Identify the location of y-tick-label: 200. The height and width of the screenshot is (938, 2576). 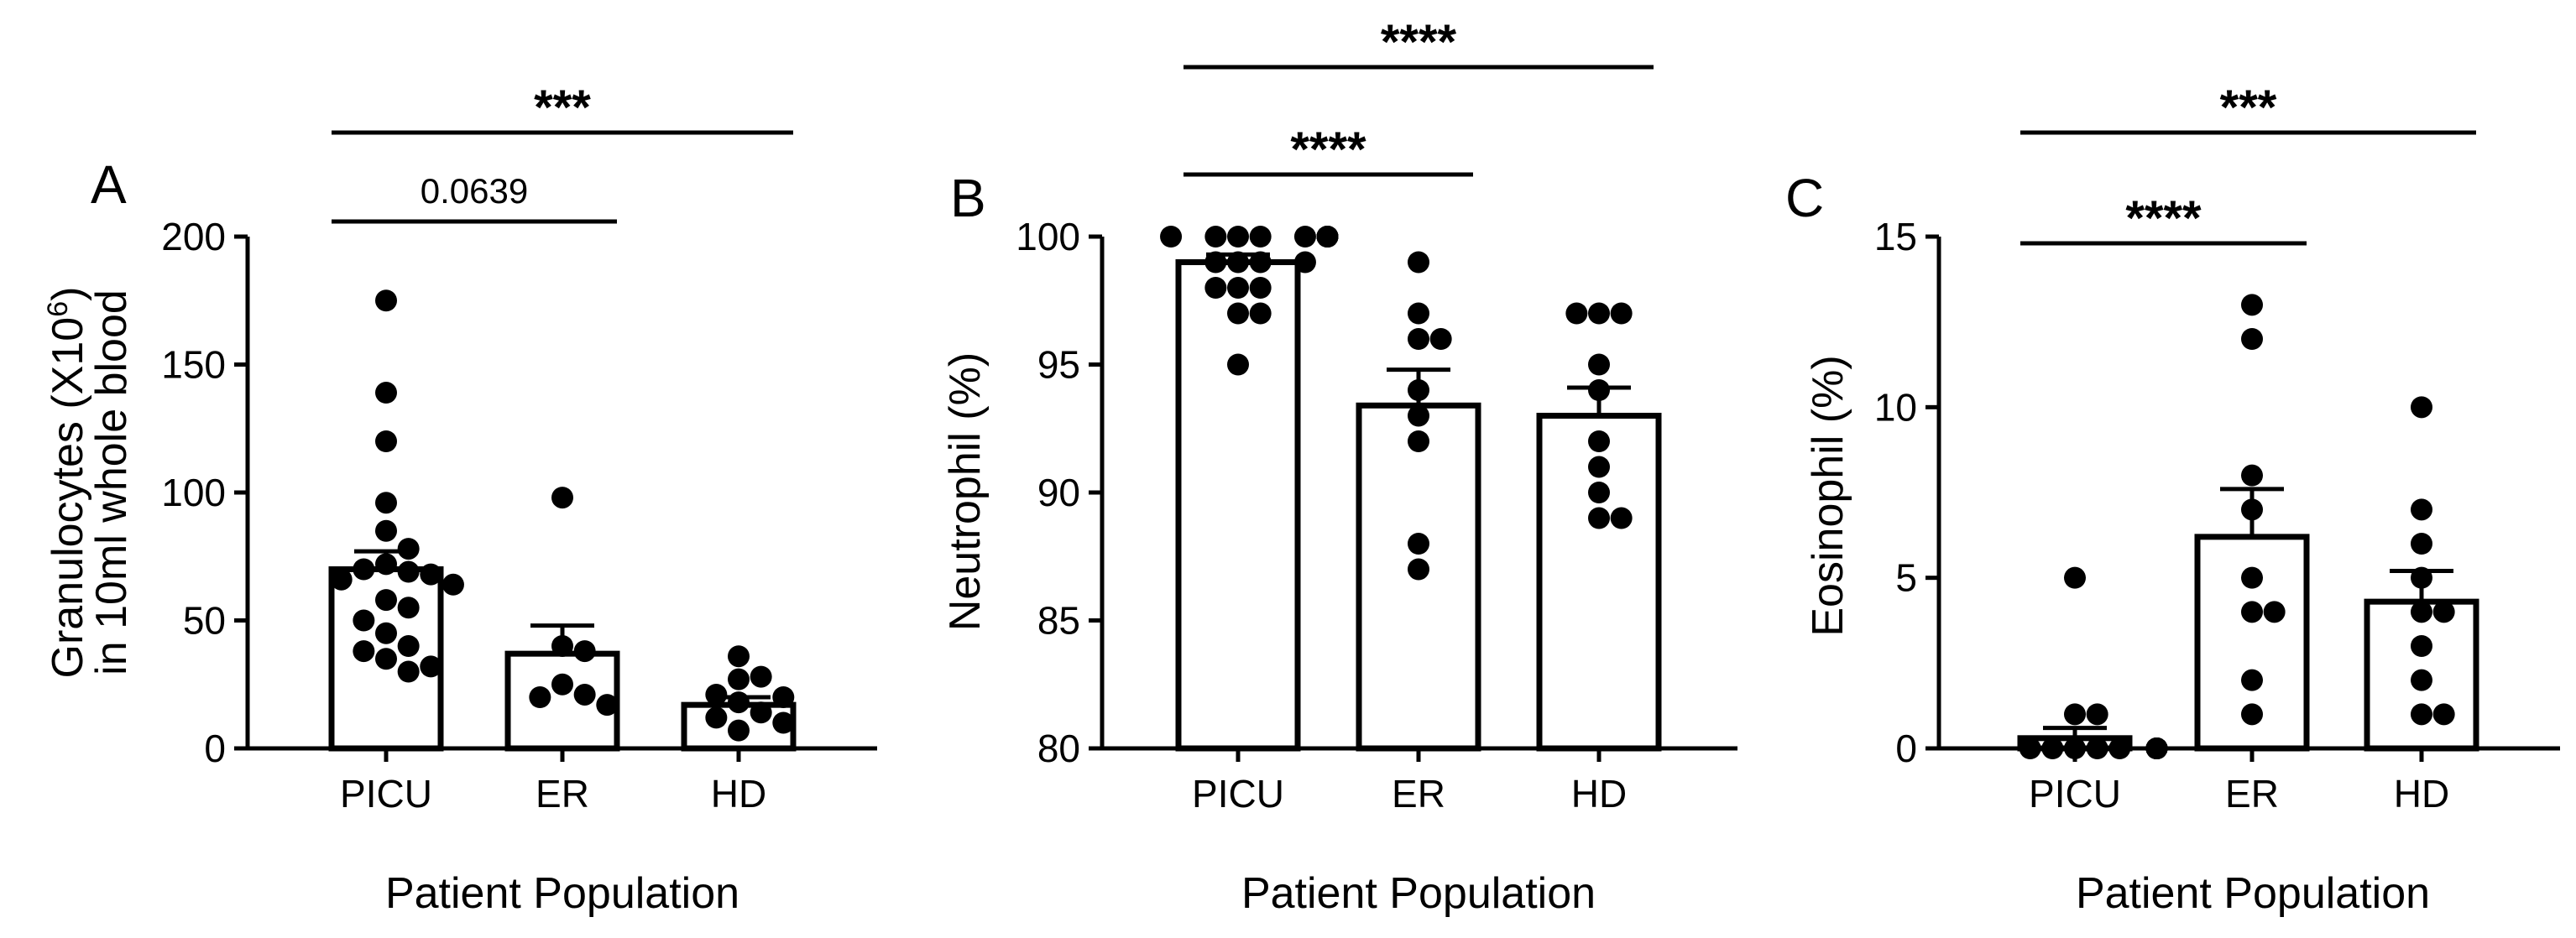
(193, 236).